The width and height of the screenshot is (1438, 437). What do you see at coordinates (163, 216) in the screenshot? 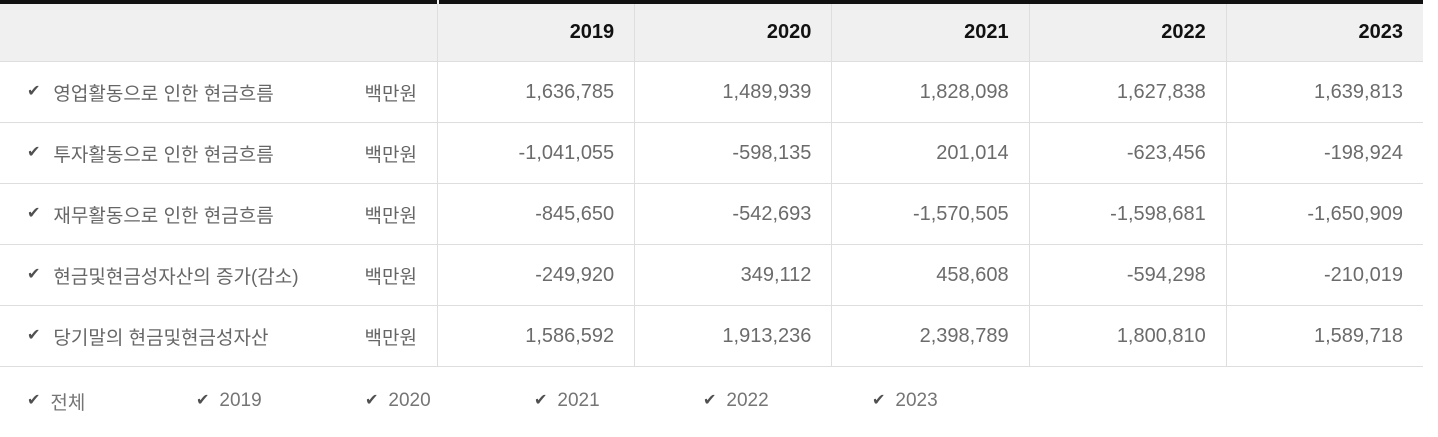
I see `row-label: 재무활동으로 인한 현금흐름` at bounding box center [163, 216].